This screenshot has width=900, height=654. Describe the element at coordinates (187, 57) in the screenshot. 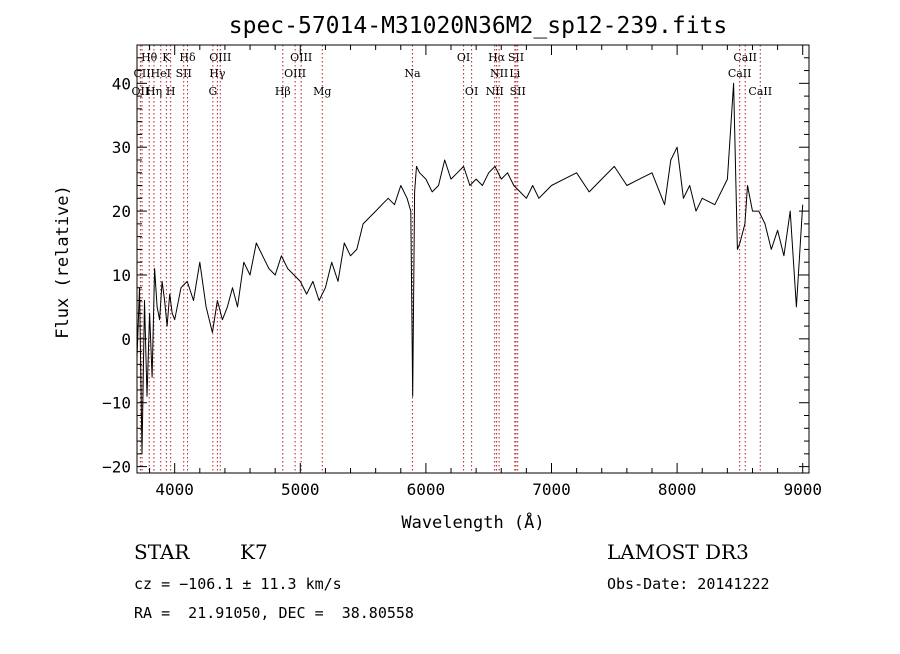

I see `line-label: Hδ` at that location.